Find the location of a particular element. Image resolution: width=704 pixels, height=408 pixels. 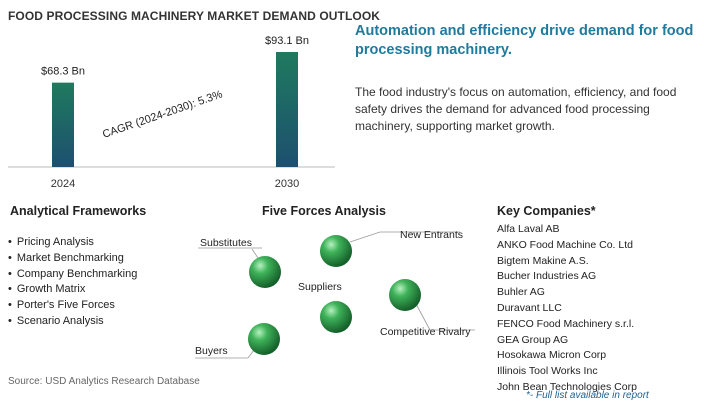

company-item: Illinois Tool Works Inc is located at coordinates (547, 371).